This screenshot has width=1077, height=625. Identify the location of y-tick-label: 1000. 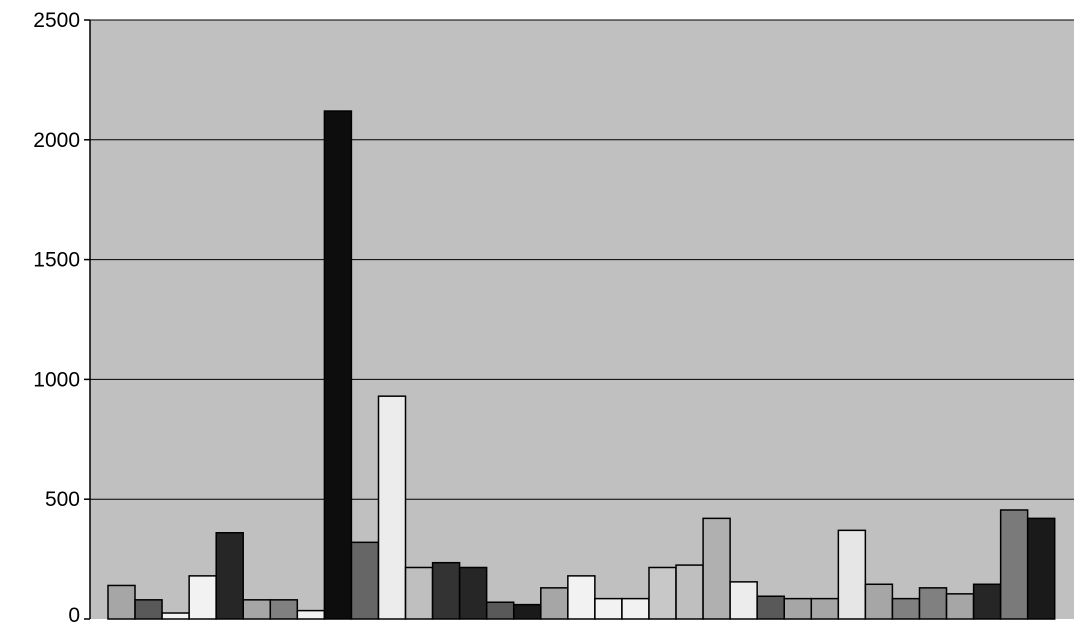
(56, 379).